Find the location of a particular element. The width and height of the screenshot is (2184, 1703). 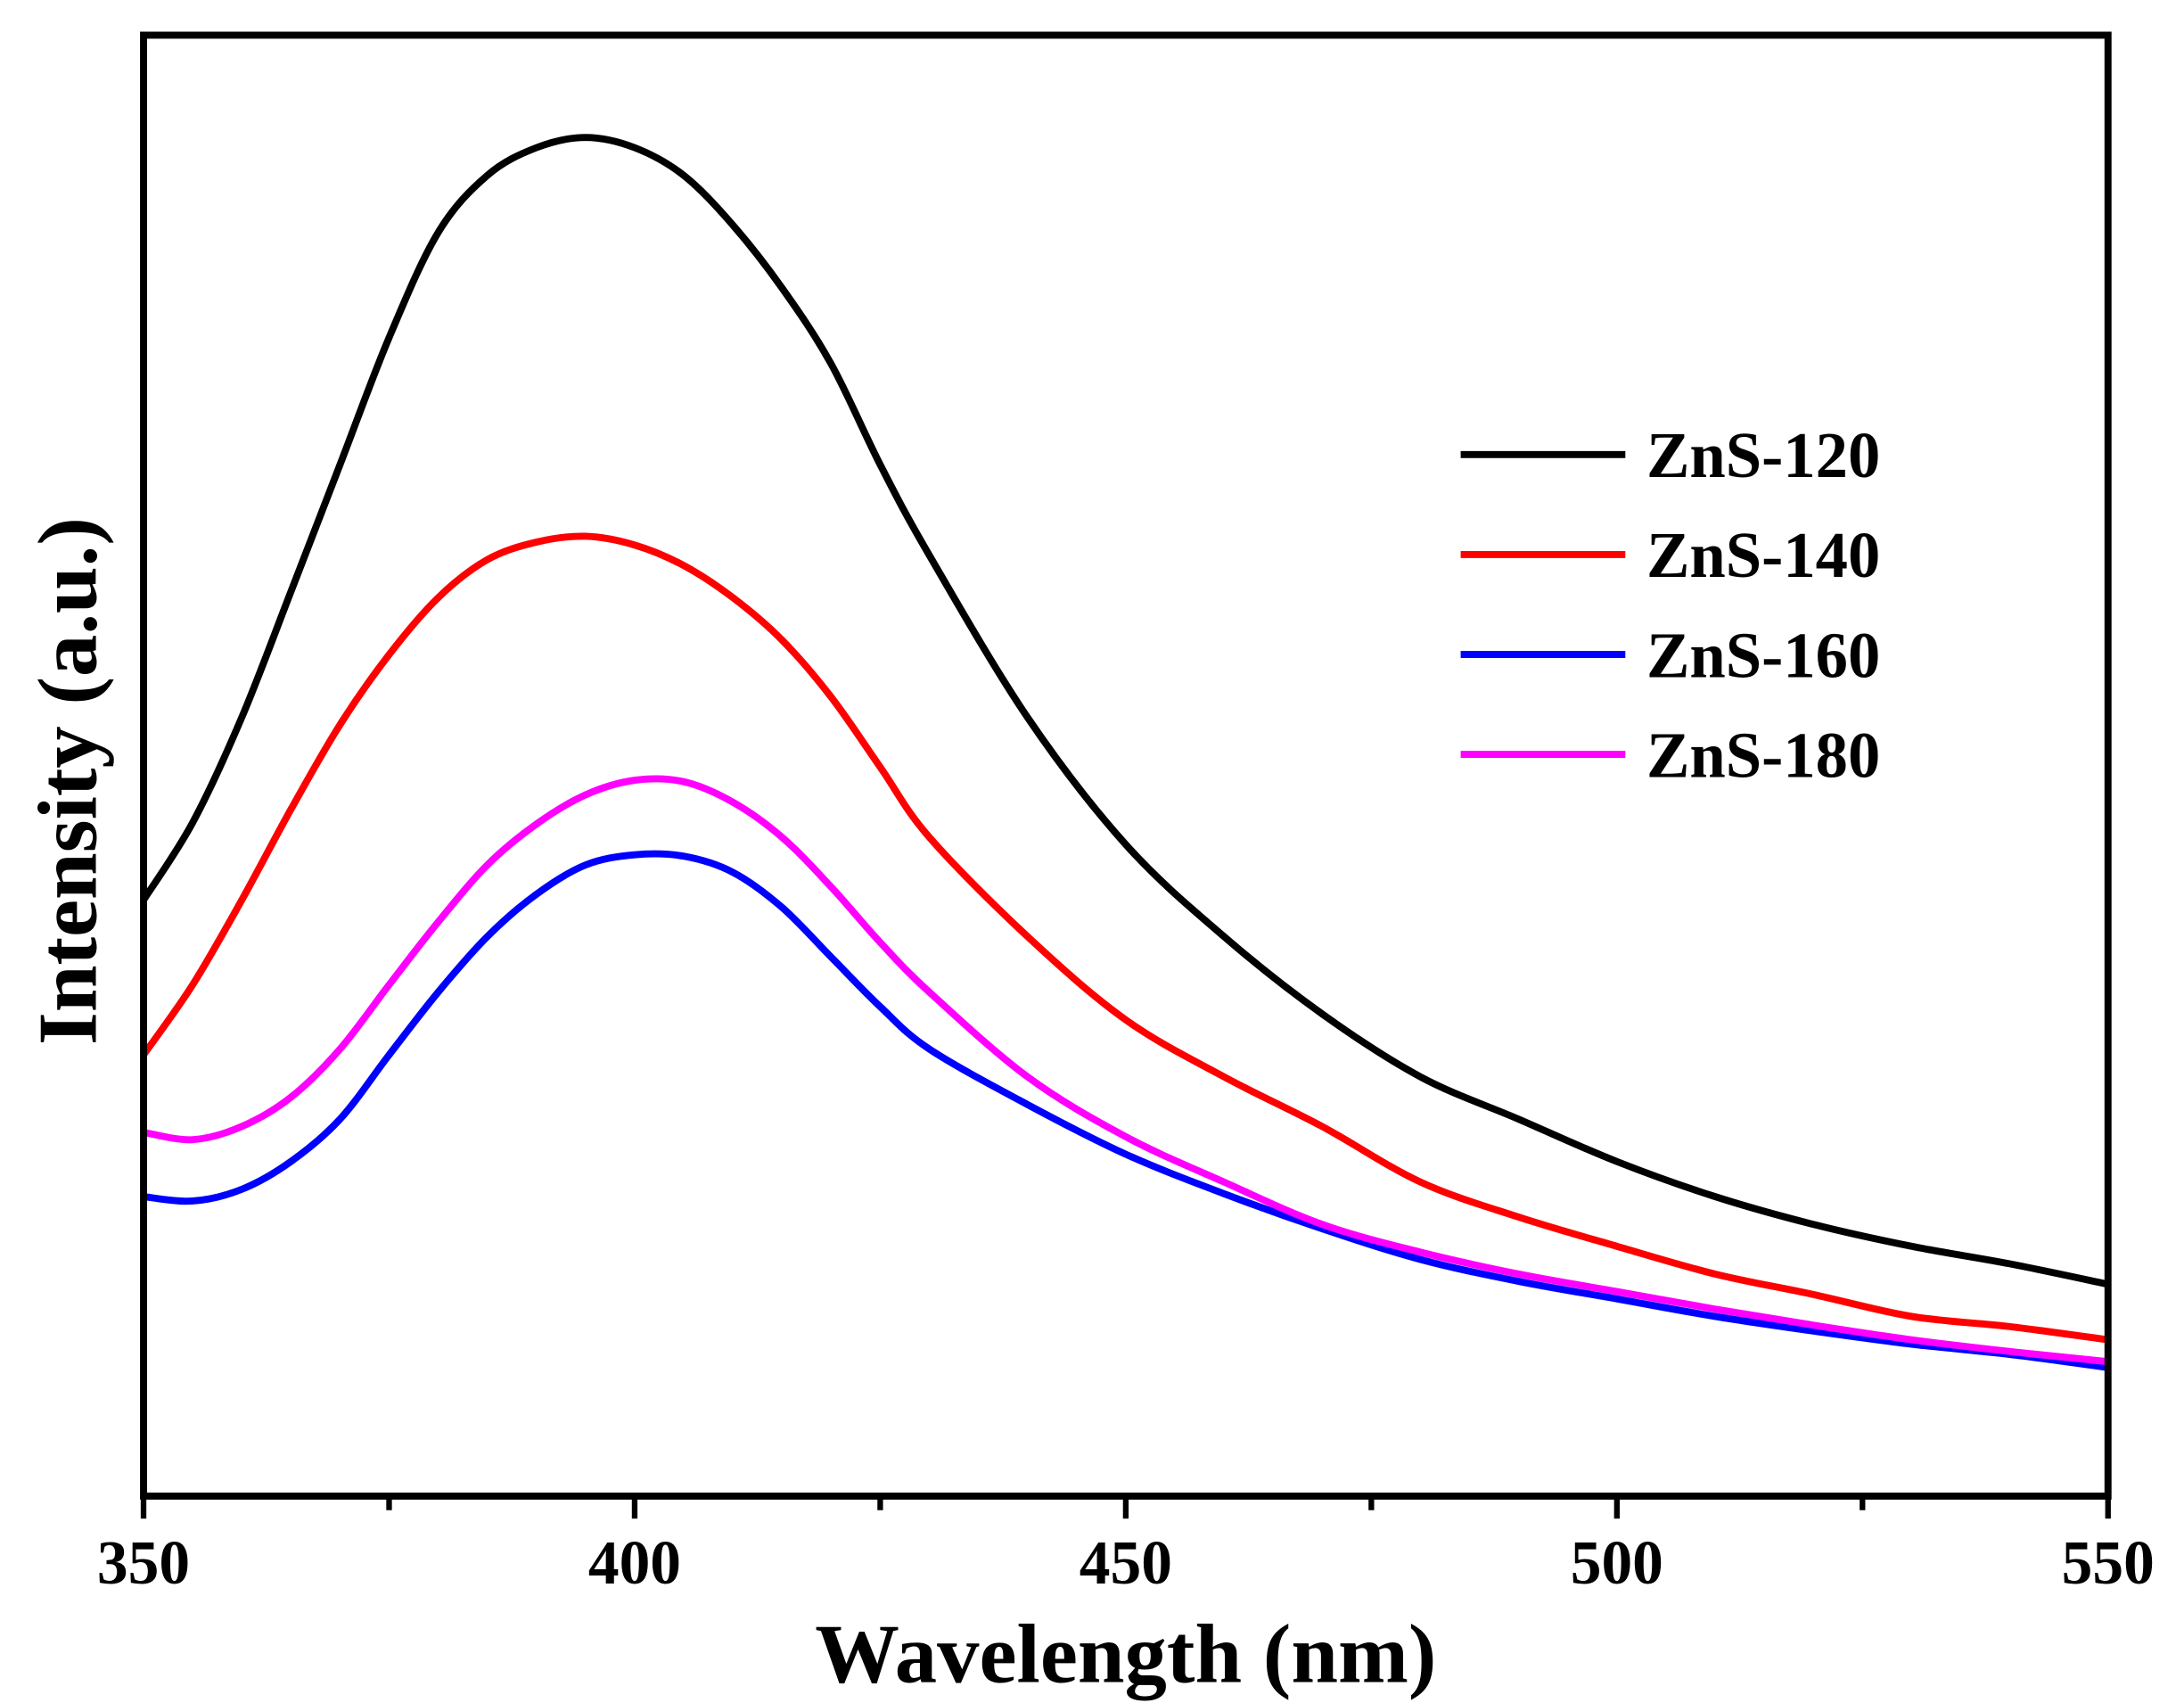

x-tick-label: 400 is located at coordinates (634, 1563).